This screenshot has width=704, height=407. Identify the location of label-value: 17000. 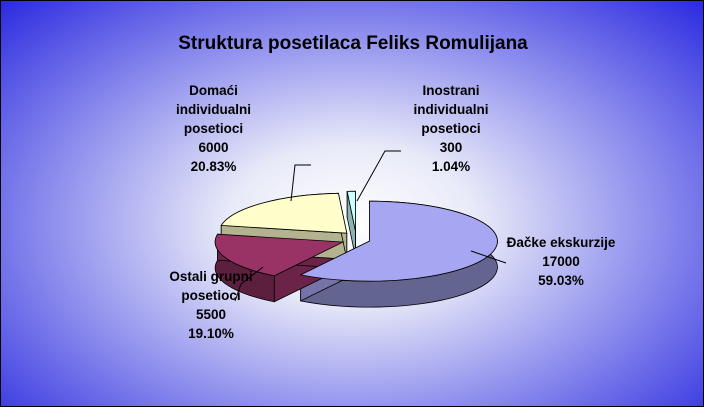
(561, 261).